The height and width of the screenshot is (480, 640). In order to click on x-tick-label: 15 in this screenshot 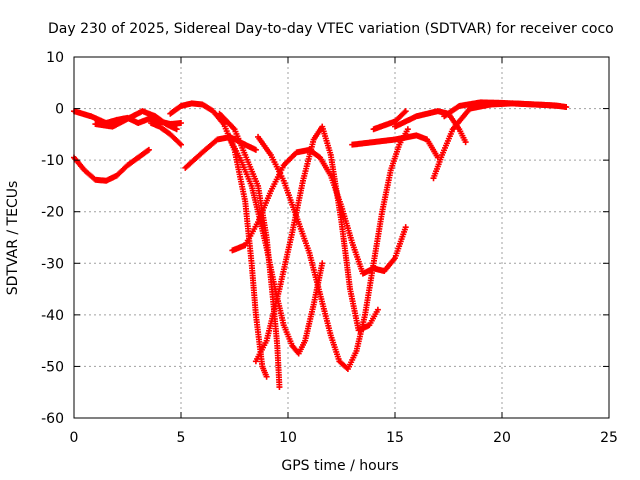, I will do `click(395, 438)`.